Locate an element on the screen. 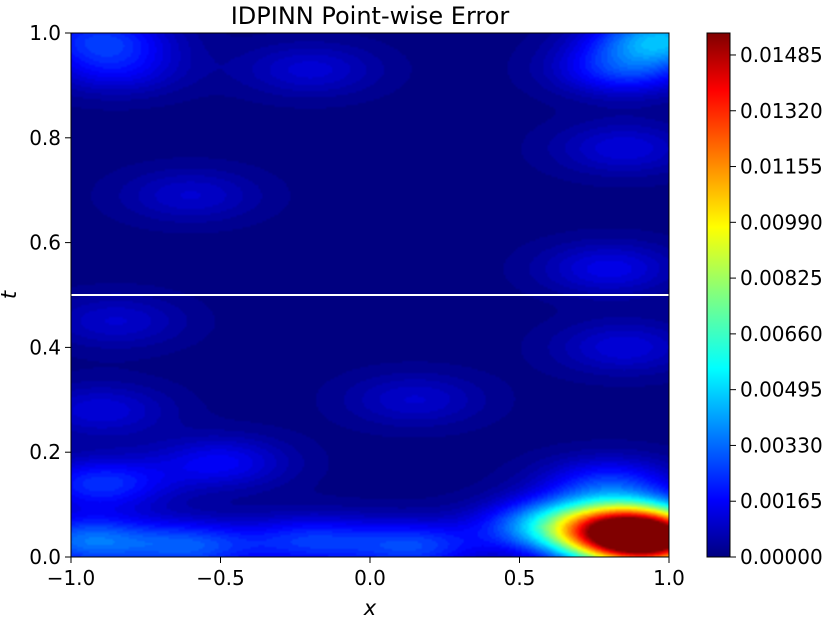 Image resolution: width=830 pixels, height=623 pixels. colorbar-gradient is located at coordinates (718, 295).